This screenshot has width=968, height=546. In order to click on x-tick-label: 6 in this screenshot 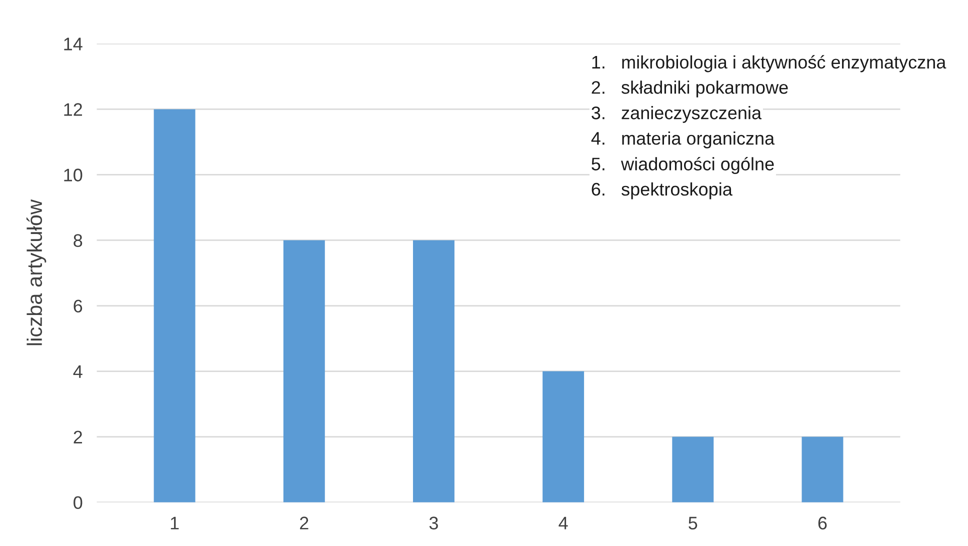, I will do `click(822, 523)`.